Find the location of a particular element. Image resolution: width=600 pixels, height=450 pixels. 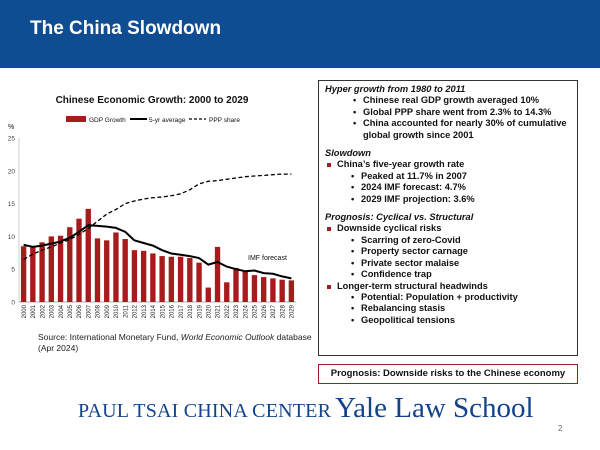

x-tick-label: 2006 is located at coordinates (80, 311).